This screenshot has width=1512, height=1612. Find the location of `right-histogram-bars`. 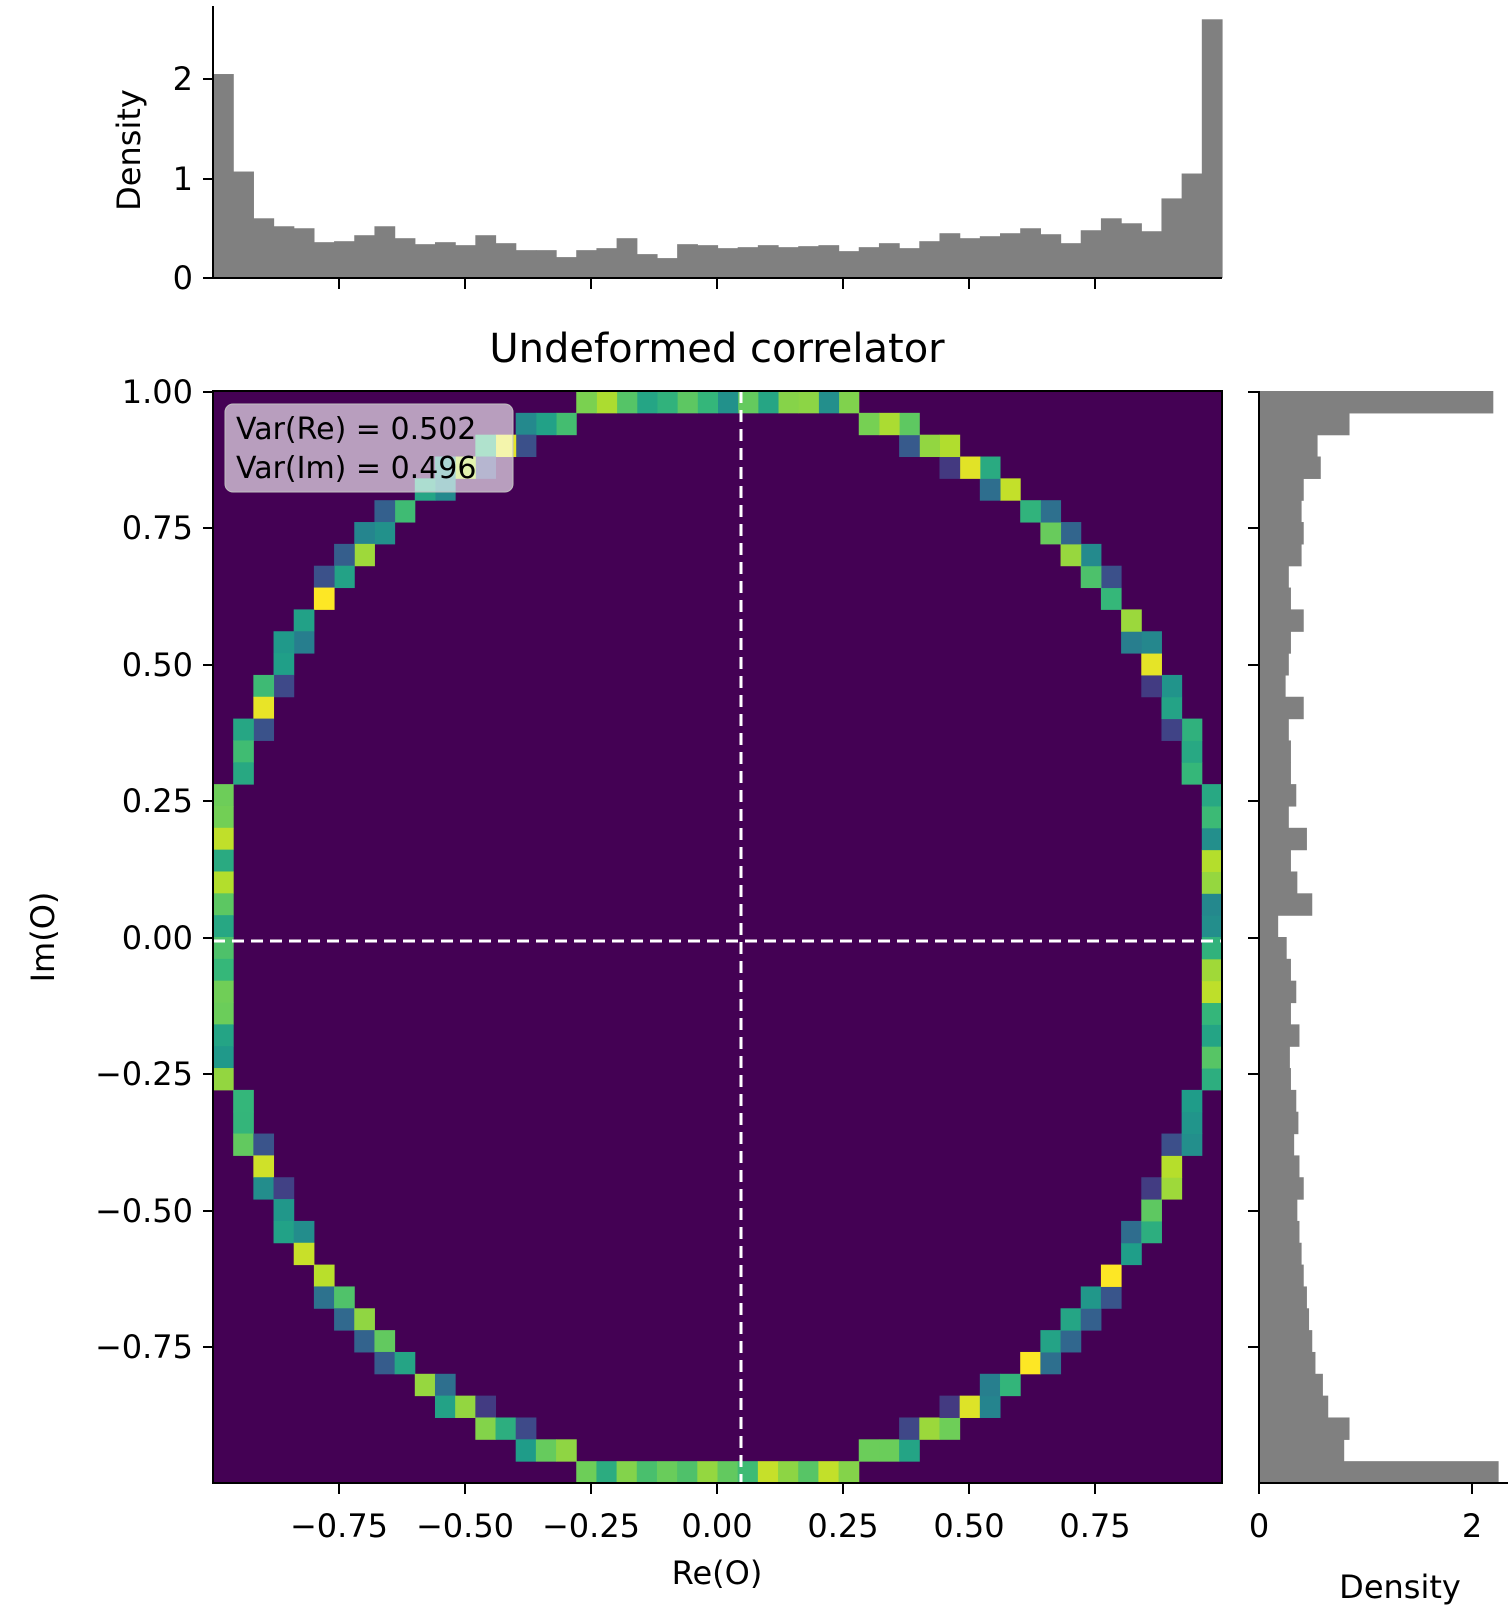

right-histogram-bars is located at coordinates (1379, 937).